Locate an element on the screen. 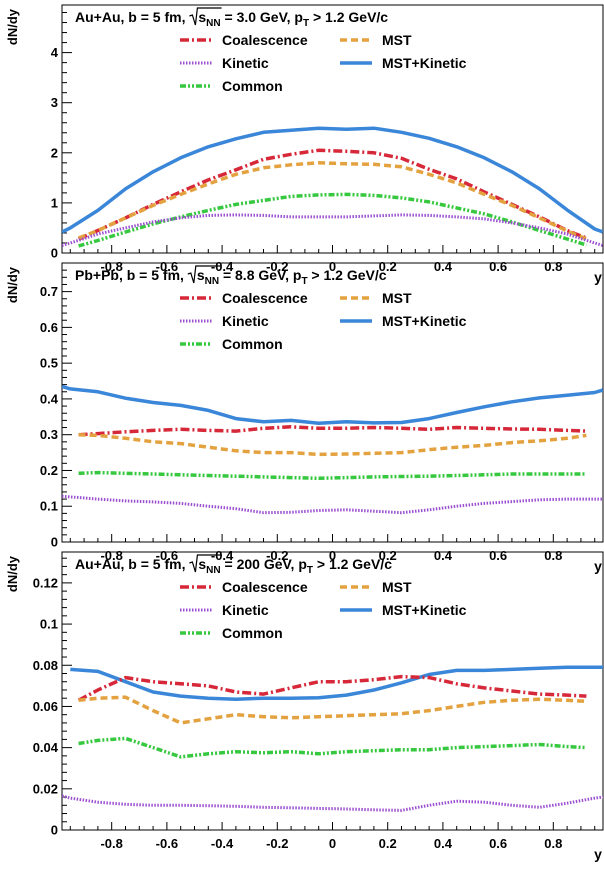  x-tick-label: -0.4 is located at coordinates (222, 843).